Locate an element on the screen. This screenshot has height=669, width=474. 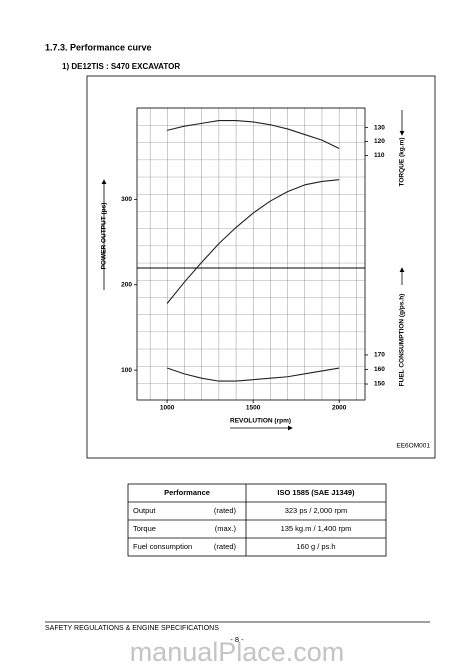
table-cell: Output is located at coordinates (144, 510).